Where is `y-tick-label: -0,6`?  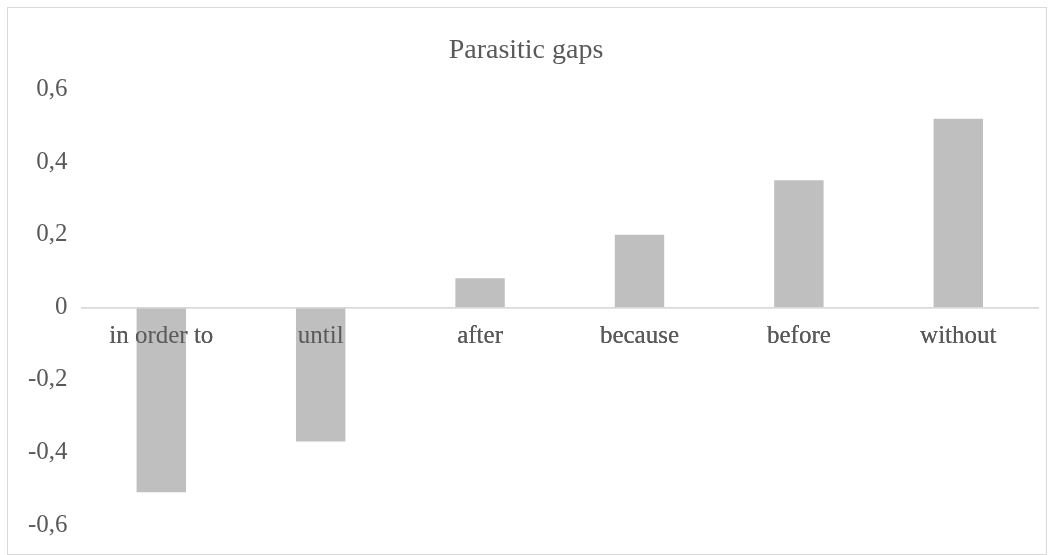 y-tick-label: -0,6 is located at coordinates (48, 523).